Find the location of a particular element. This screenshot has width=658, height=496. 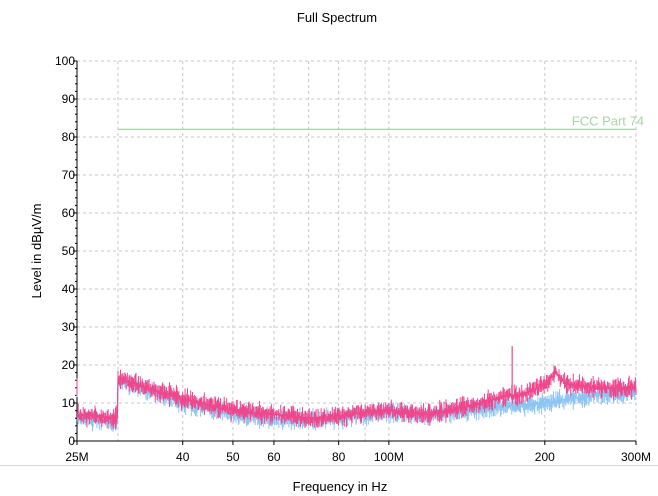

series-trace is located at coordinates (356, 403).